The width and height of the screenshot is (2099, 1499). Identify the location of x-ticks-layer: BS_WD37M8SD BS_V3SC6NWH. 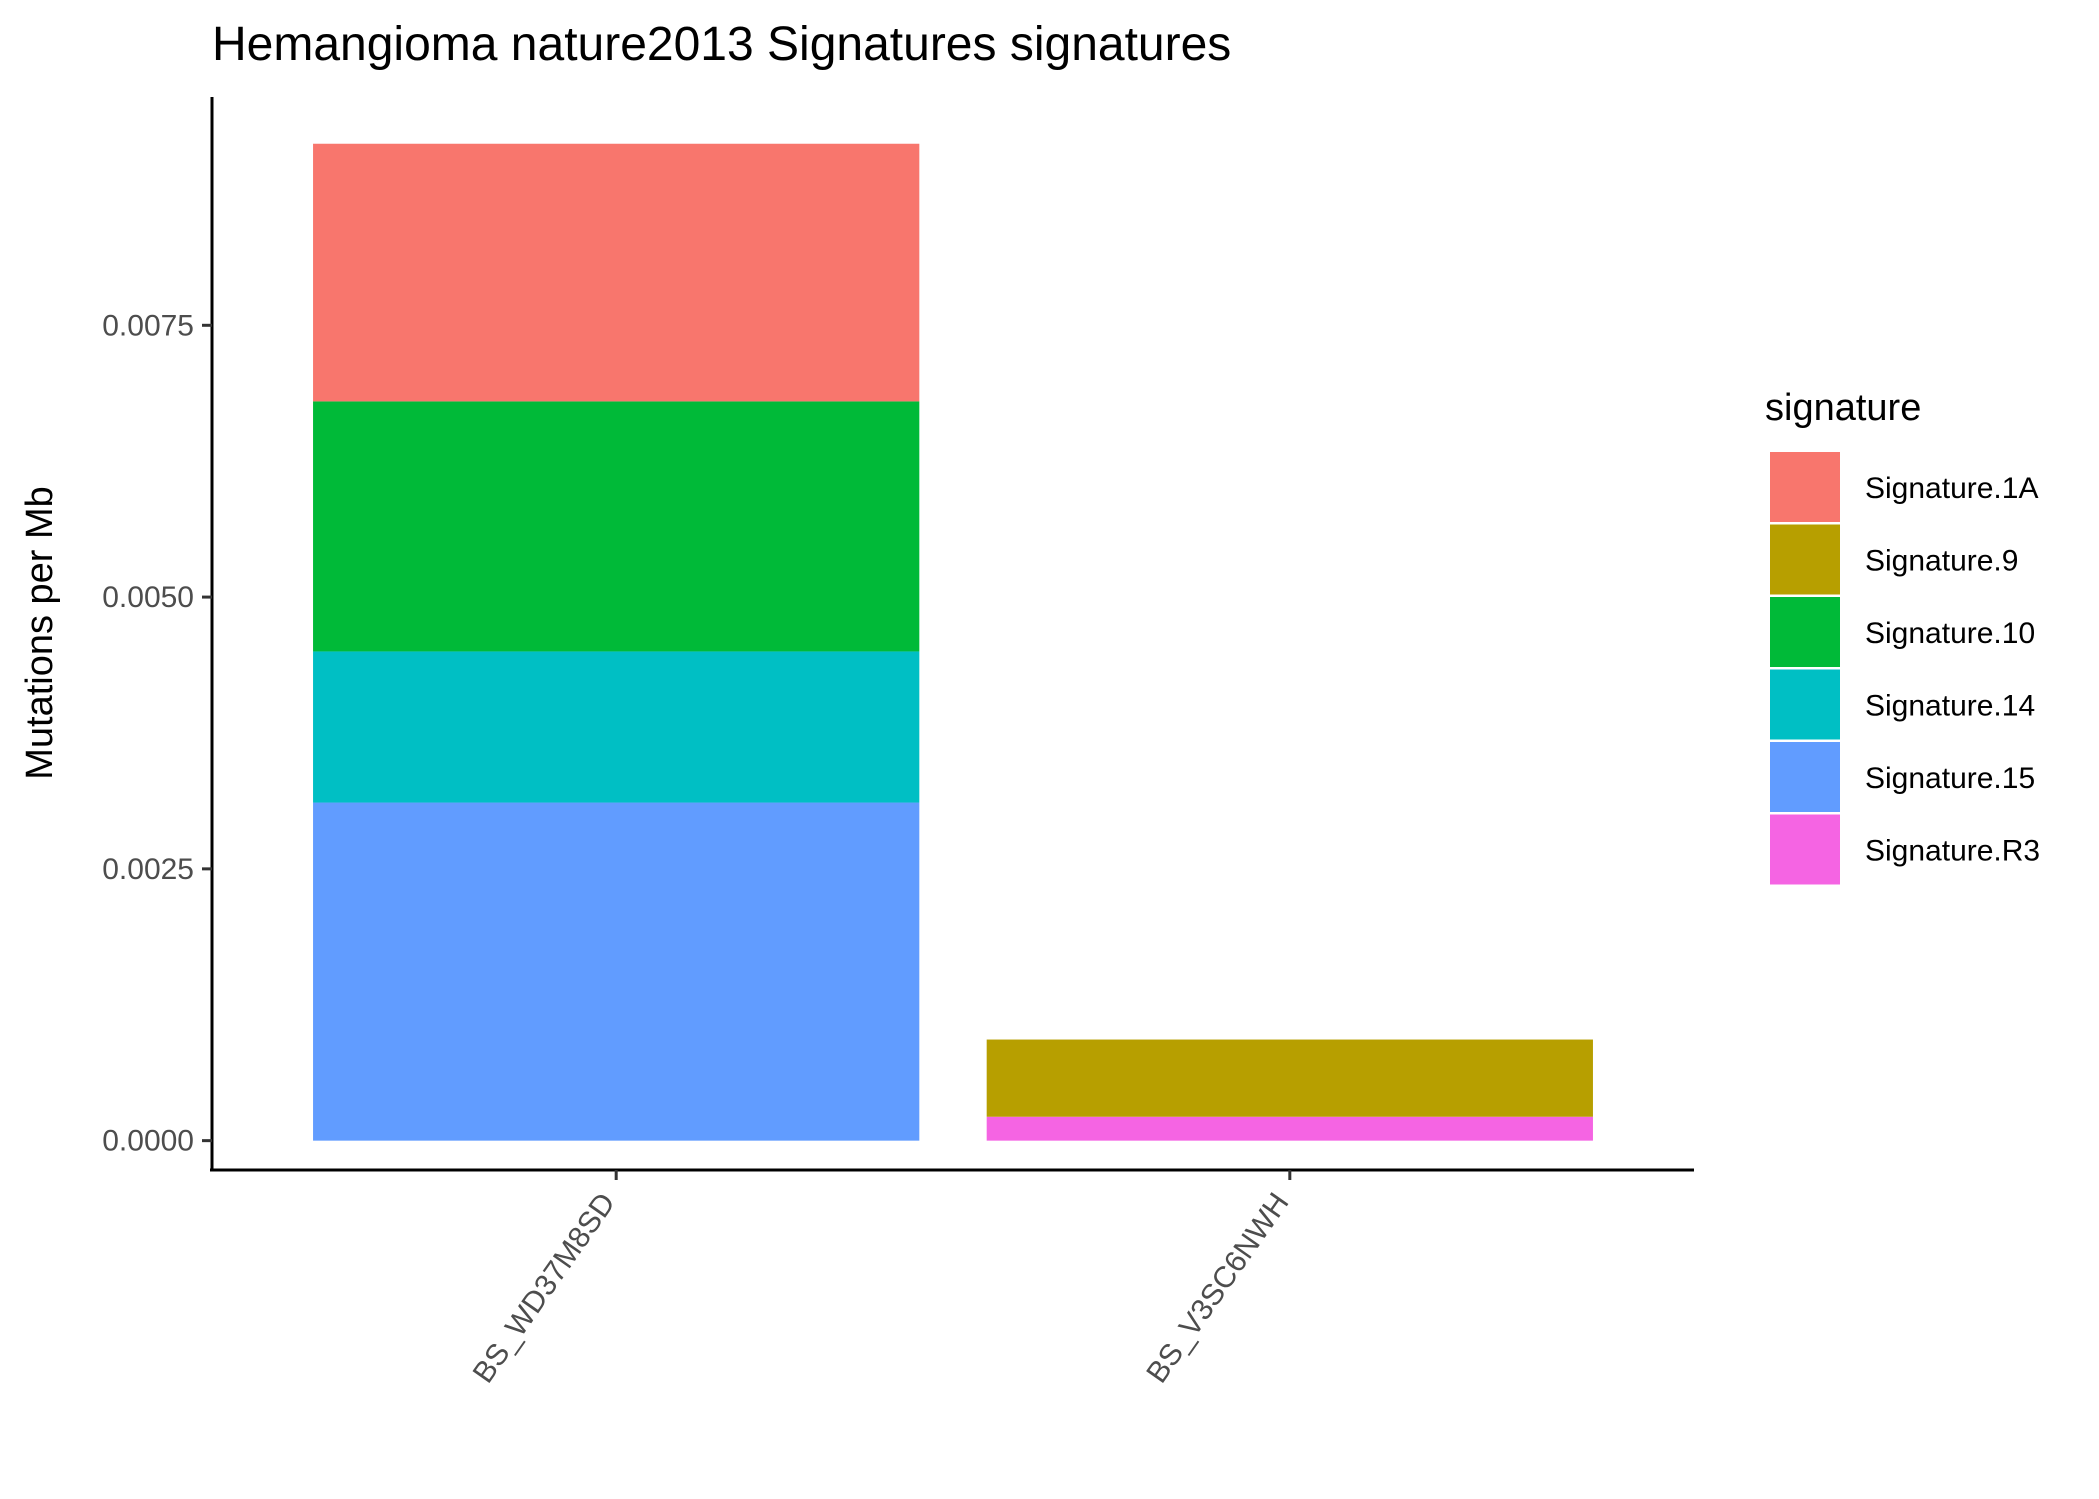
(881, 1279).